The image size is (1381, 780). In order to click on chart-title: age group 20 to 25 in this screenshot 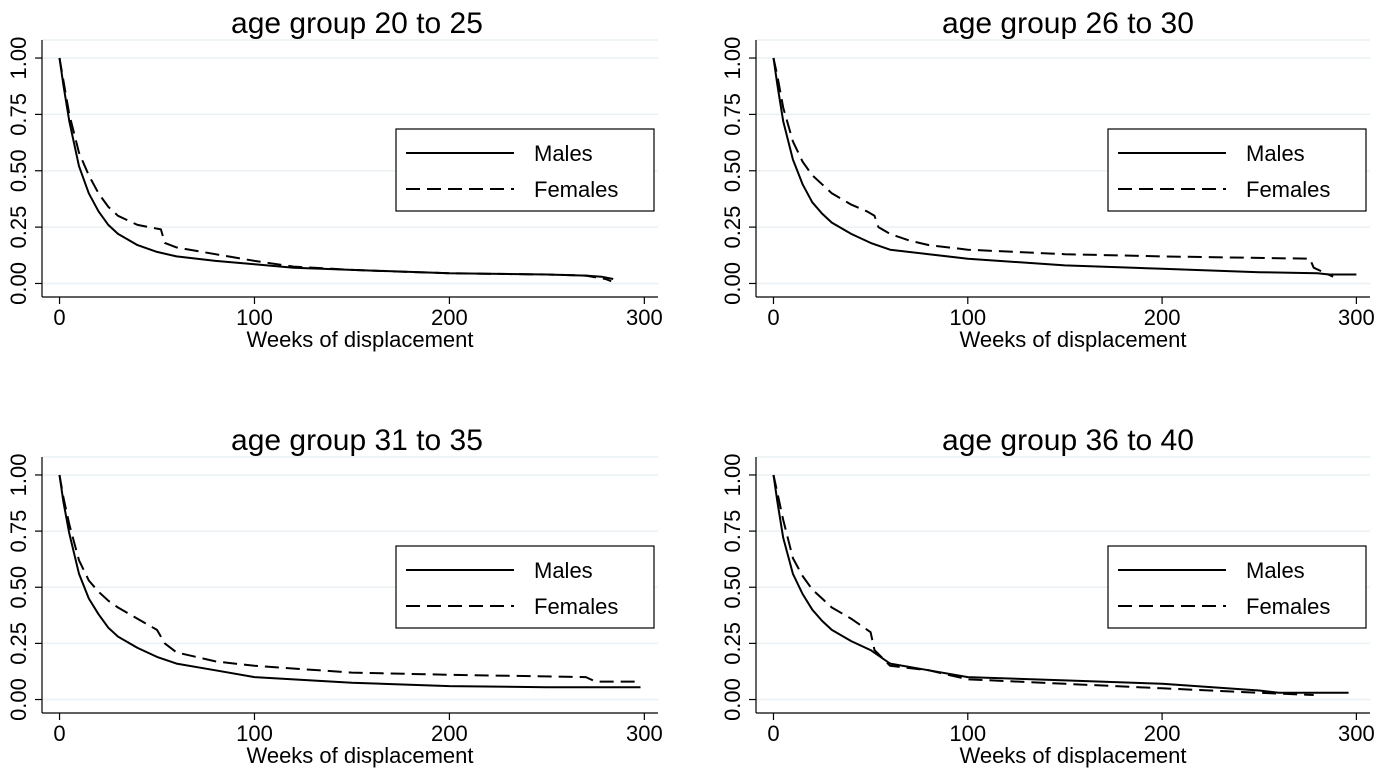, I will do `click(357, 23)`.